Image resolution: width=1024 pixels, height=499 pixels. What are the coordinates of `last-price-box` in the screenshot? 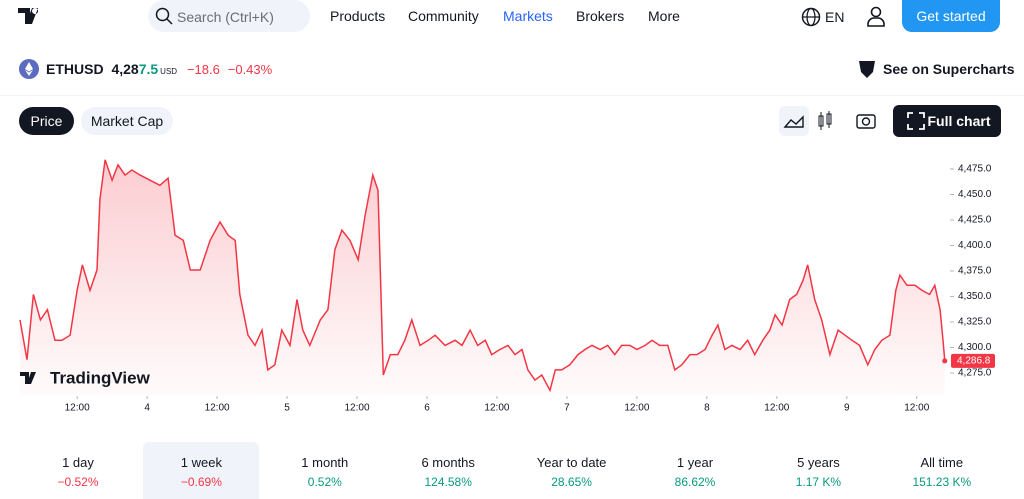 It's located at (973, 360).